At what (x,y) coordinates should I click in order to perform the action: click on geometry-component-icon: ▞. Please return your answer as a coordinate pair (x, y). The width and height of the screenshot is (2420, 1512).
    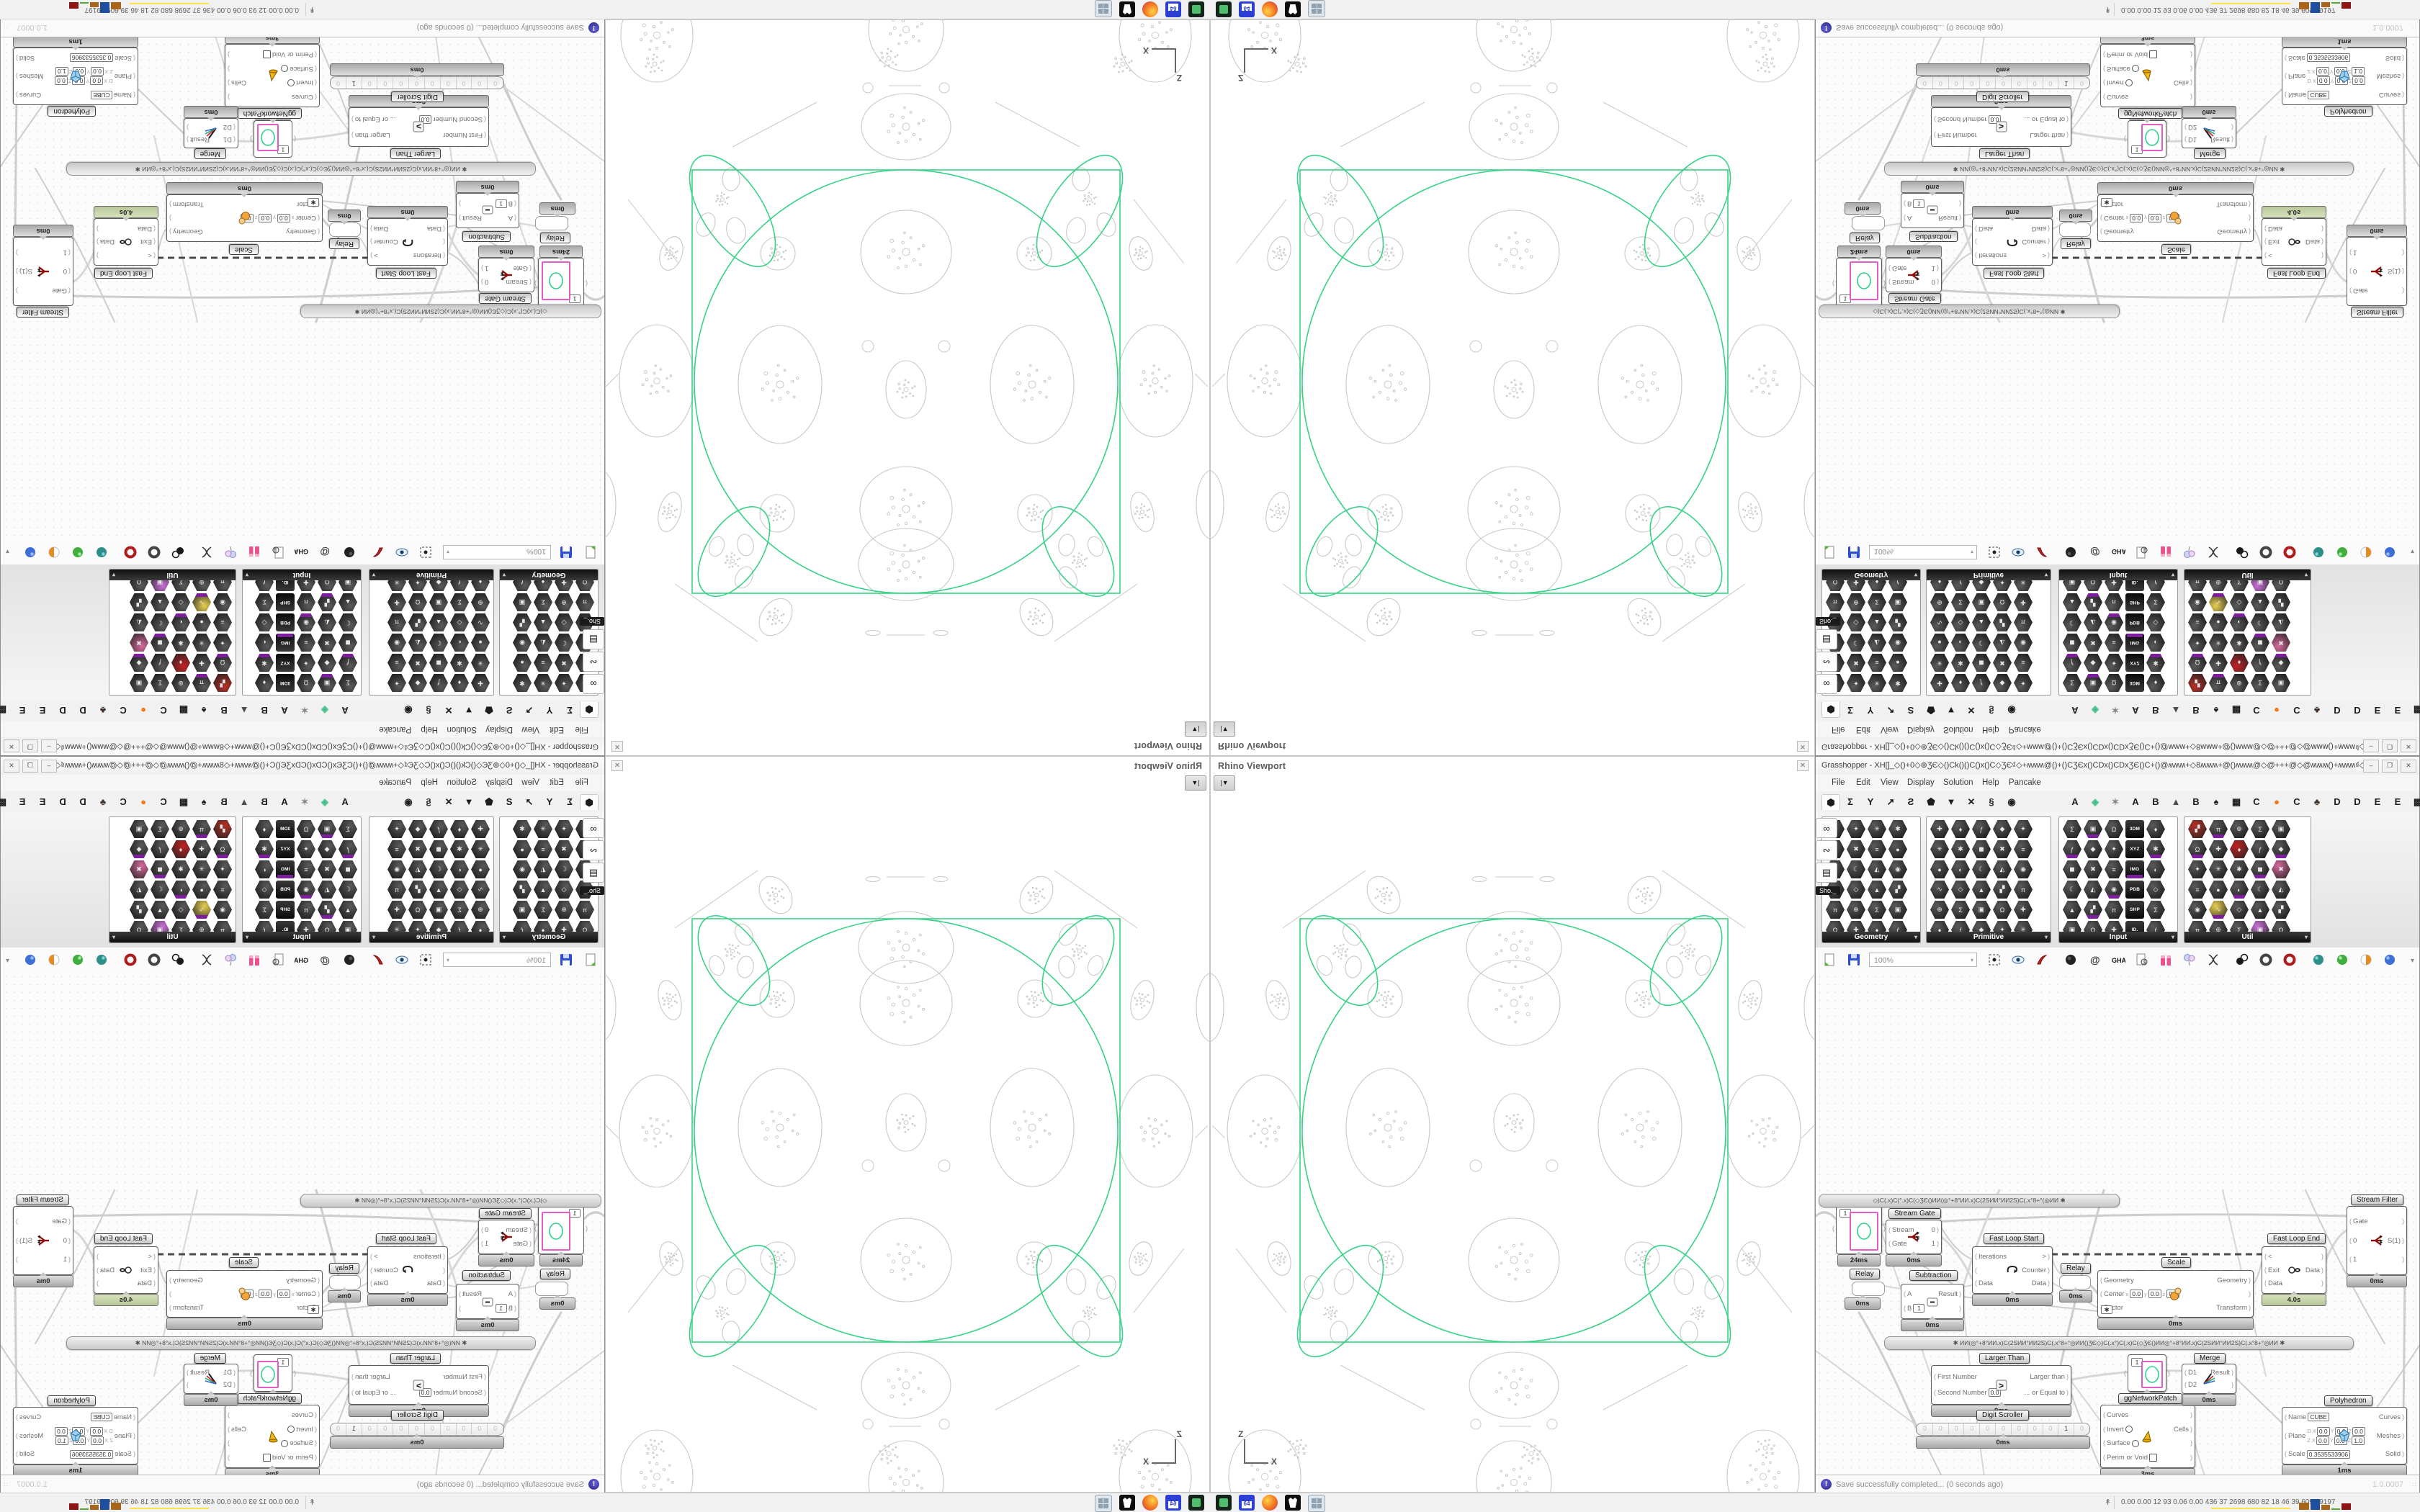
    Looking at the image, I should click on (522, 890).